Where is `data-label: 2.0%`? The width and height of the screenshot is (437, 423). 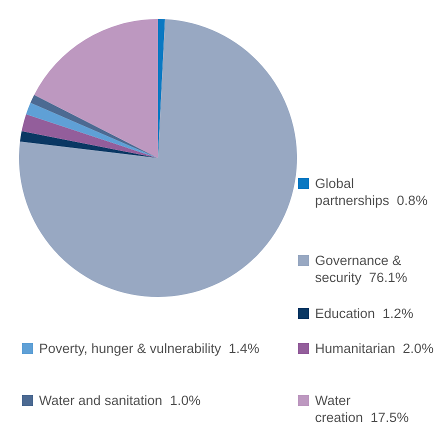
data-label: 2.0% is located at coordinates (418, 348).